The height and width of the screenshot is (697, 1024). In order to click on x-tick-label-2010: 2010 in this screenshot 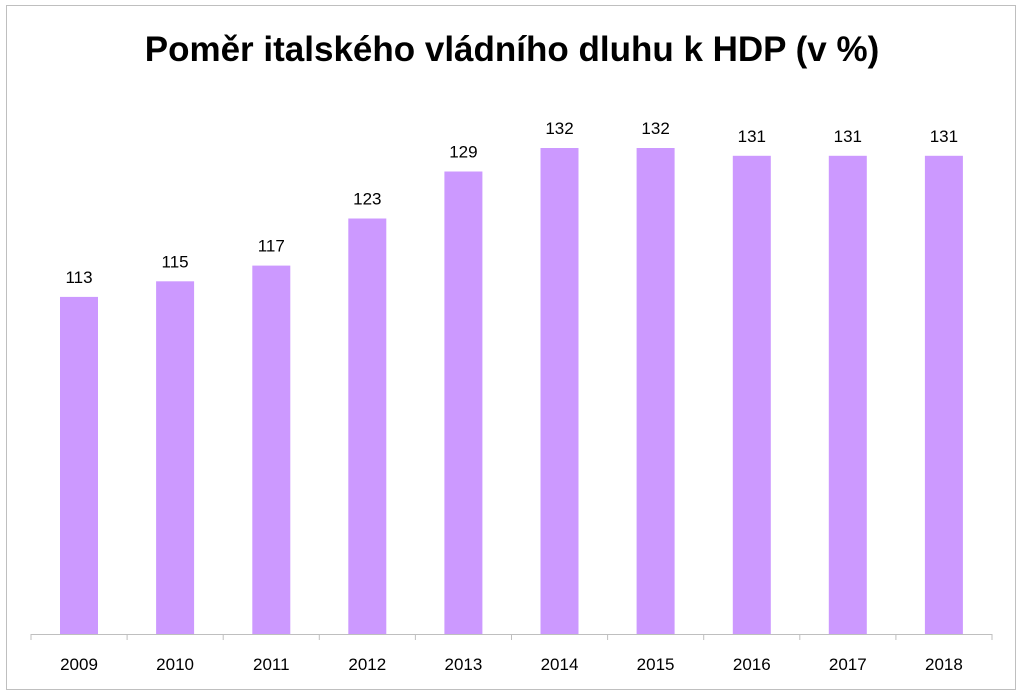, I will do `click(175, 664)`.